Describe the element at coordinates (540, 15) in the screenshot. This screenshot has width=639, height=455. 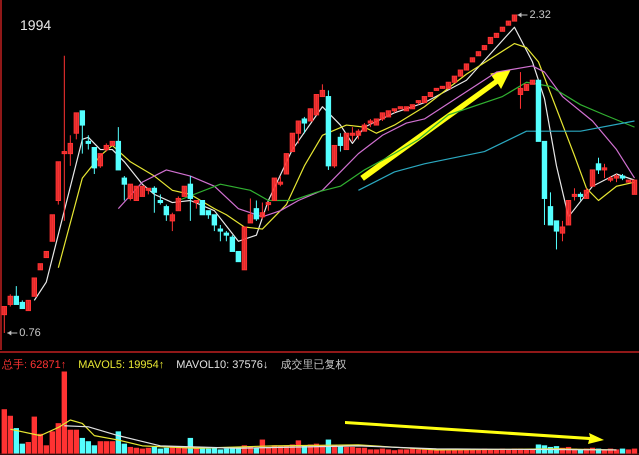
I see `annotation: 2.32` at that location.